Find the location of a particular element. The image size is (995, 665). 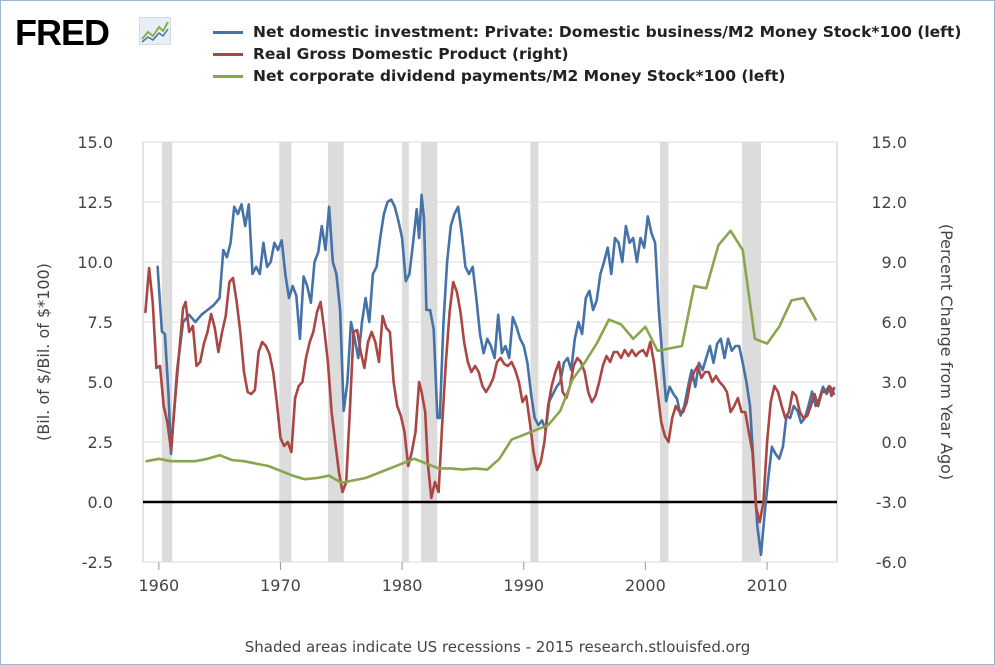

y-left-tick-label-6: 0.0 is located at coordinates (100, 502).